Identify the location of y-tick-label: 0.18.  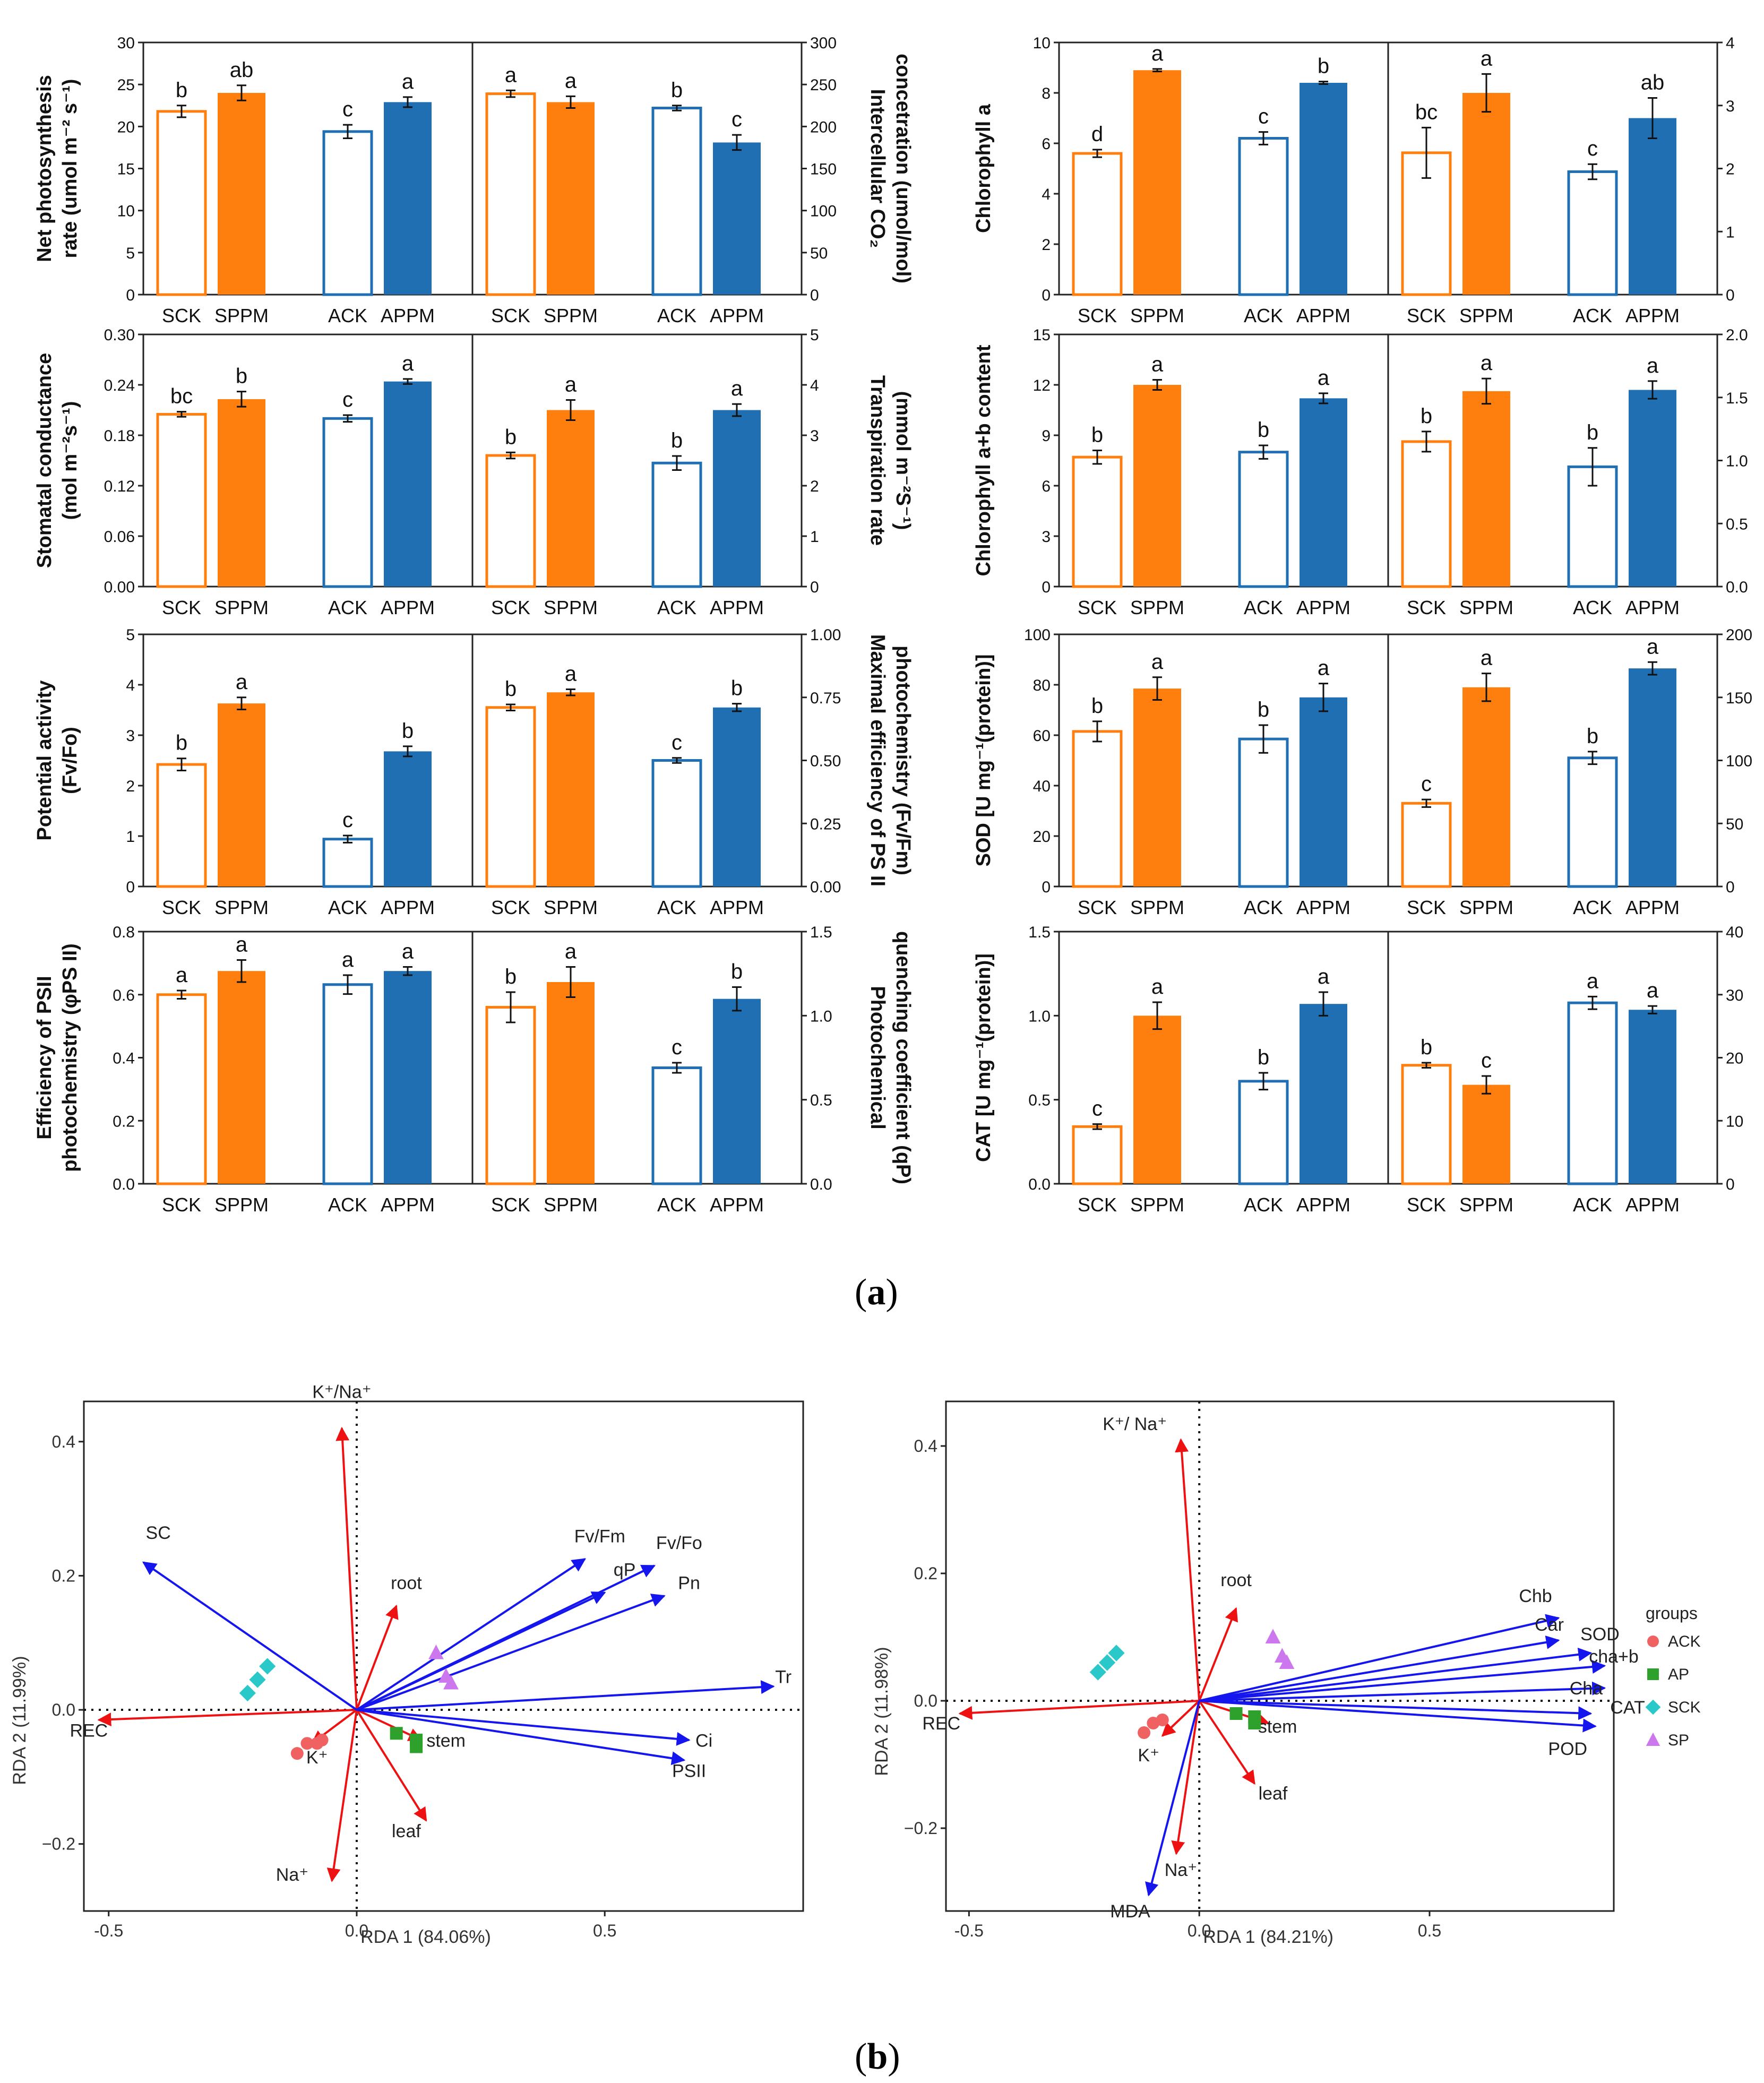
(119, 436).